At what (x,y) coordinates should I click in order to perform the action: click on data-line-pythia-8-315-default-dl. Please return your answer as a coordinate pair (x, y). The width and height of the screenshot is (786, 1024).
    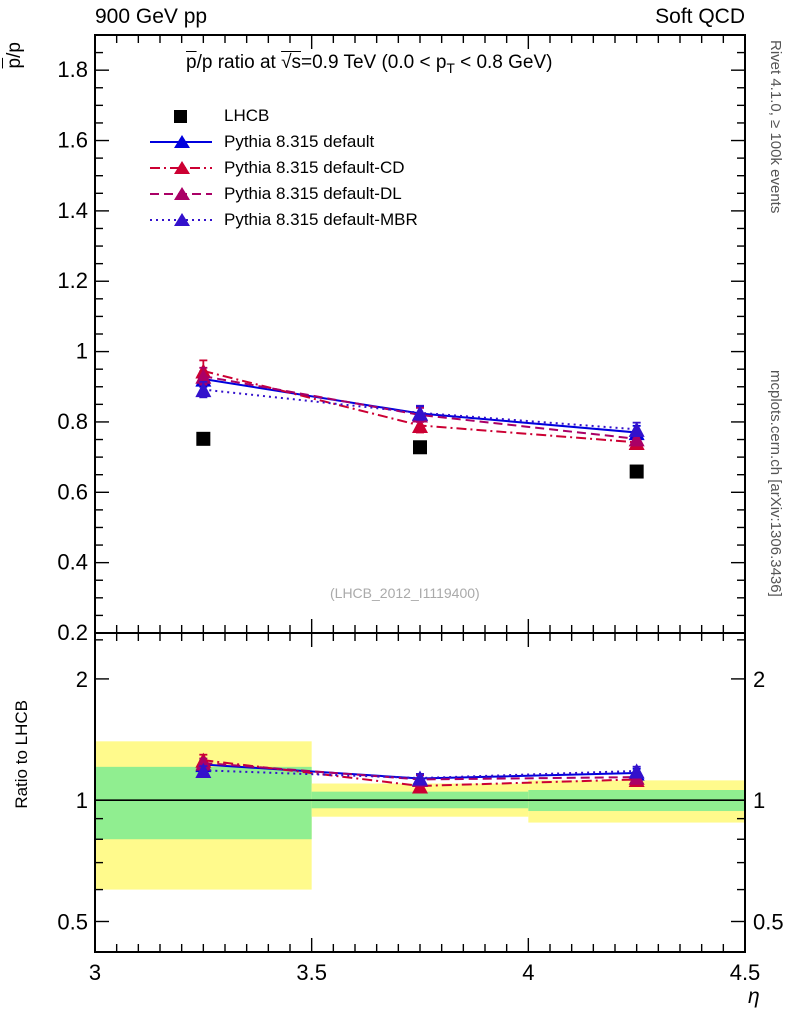
    Looking at the image, I should click on (420, 407).